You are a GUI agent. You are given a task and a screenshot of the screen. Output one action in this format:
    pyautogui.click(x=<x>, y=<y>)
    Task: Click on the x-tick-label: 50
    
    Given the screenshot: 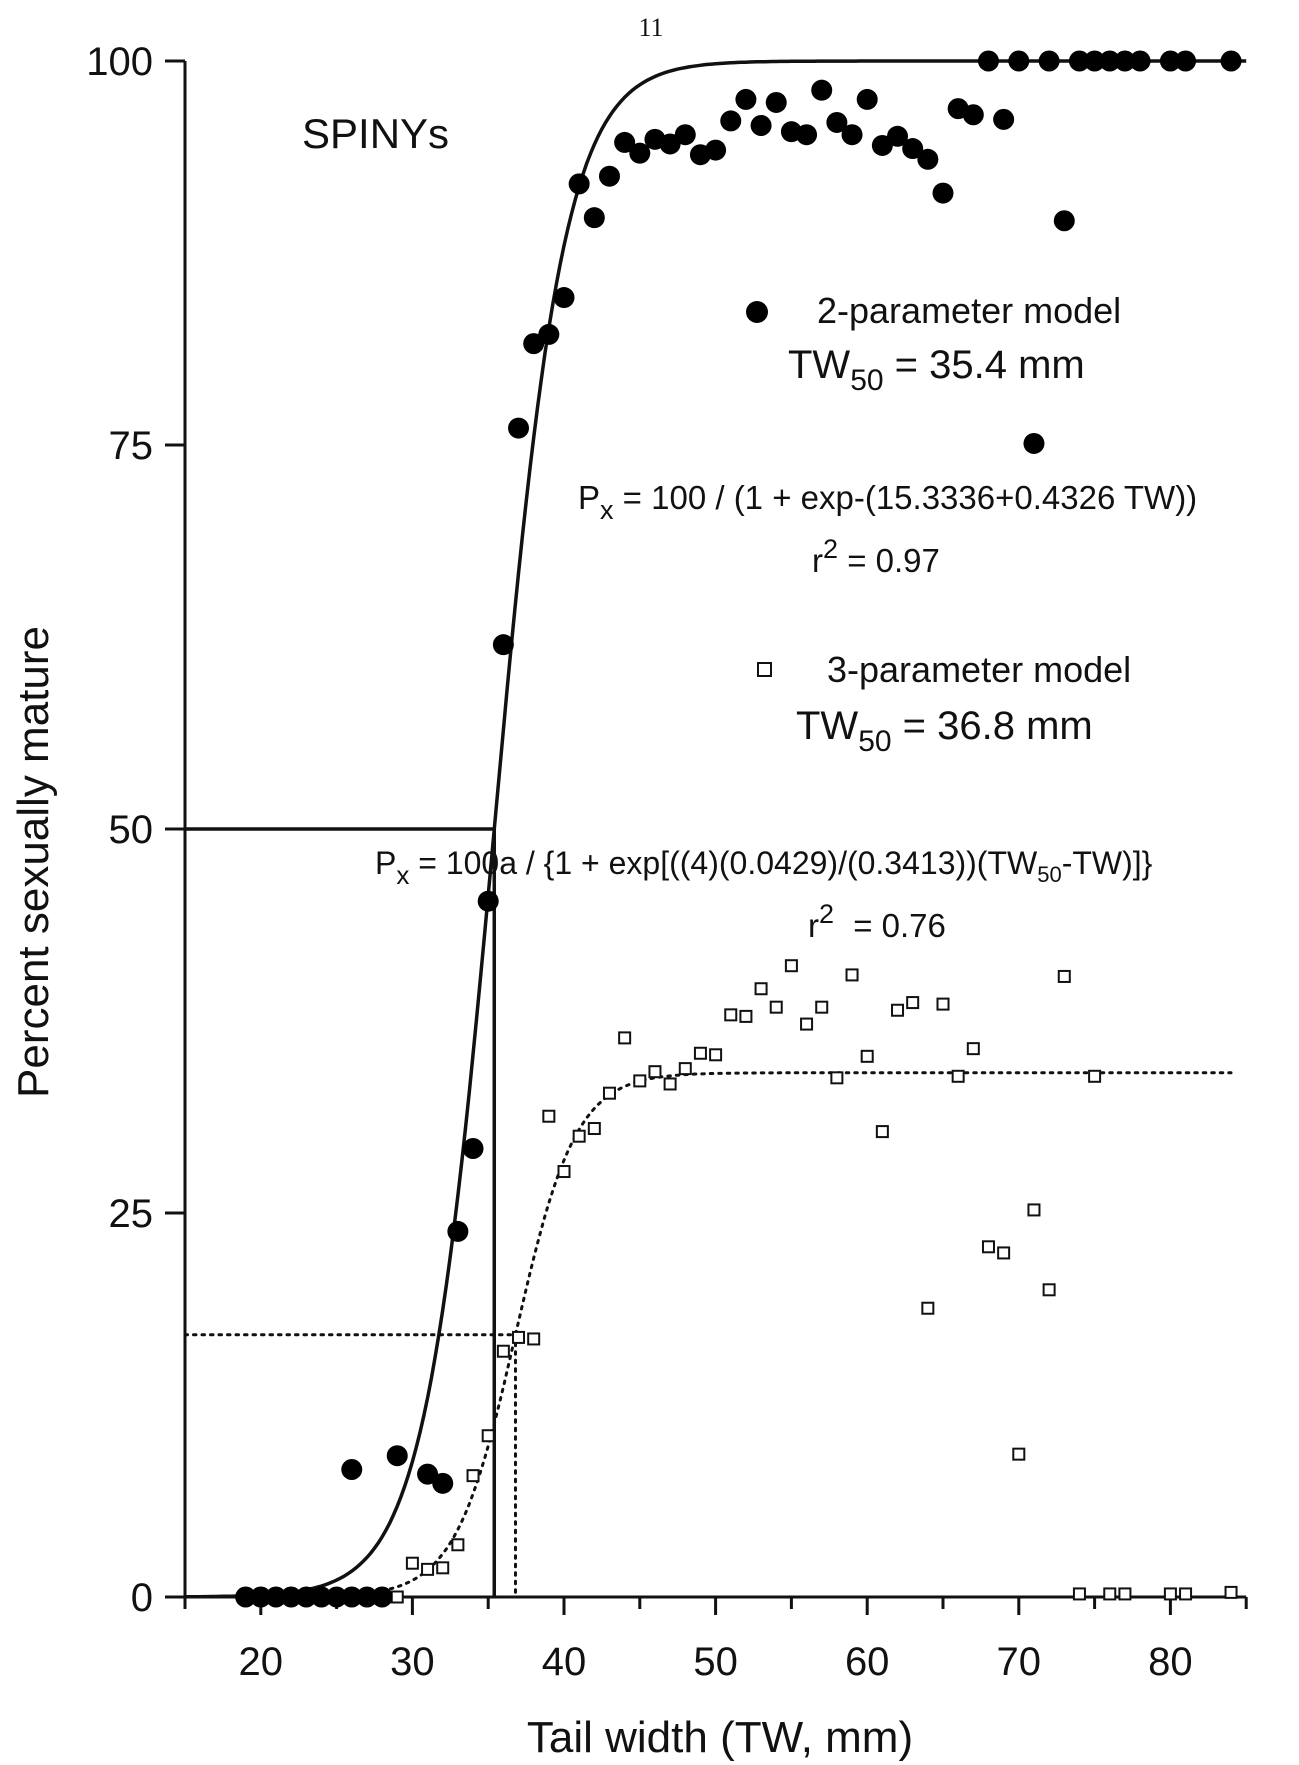 What is the action you would take?
    pyautogui.click(x=715, y=1662)
    